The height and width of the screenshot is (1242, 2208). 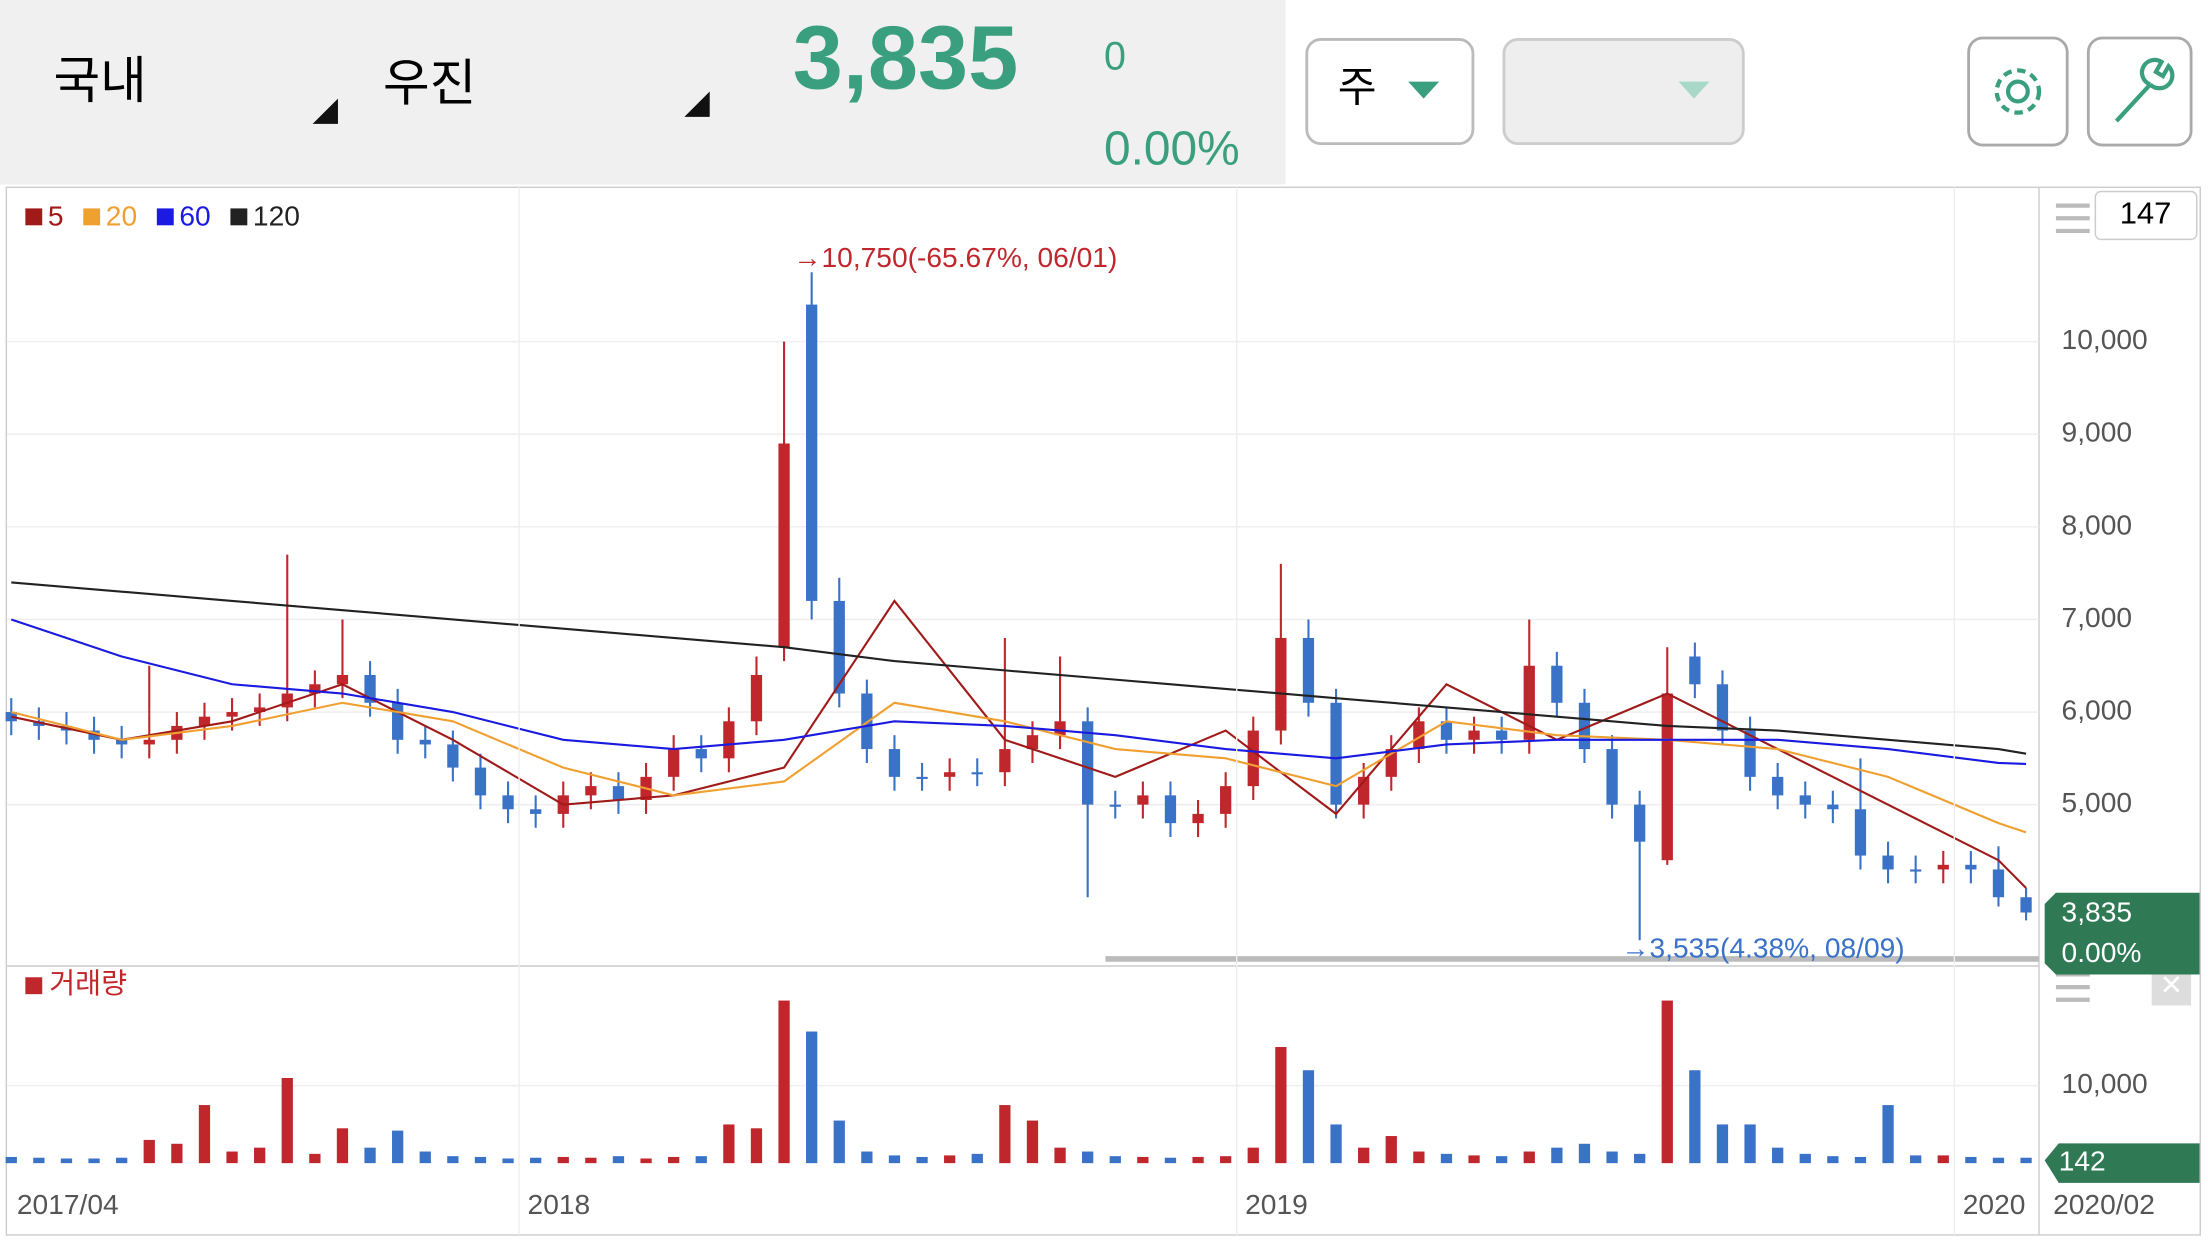 I want to click on period: 주, so click(x=1357, y=86).